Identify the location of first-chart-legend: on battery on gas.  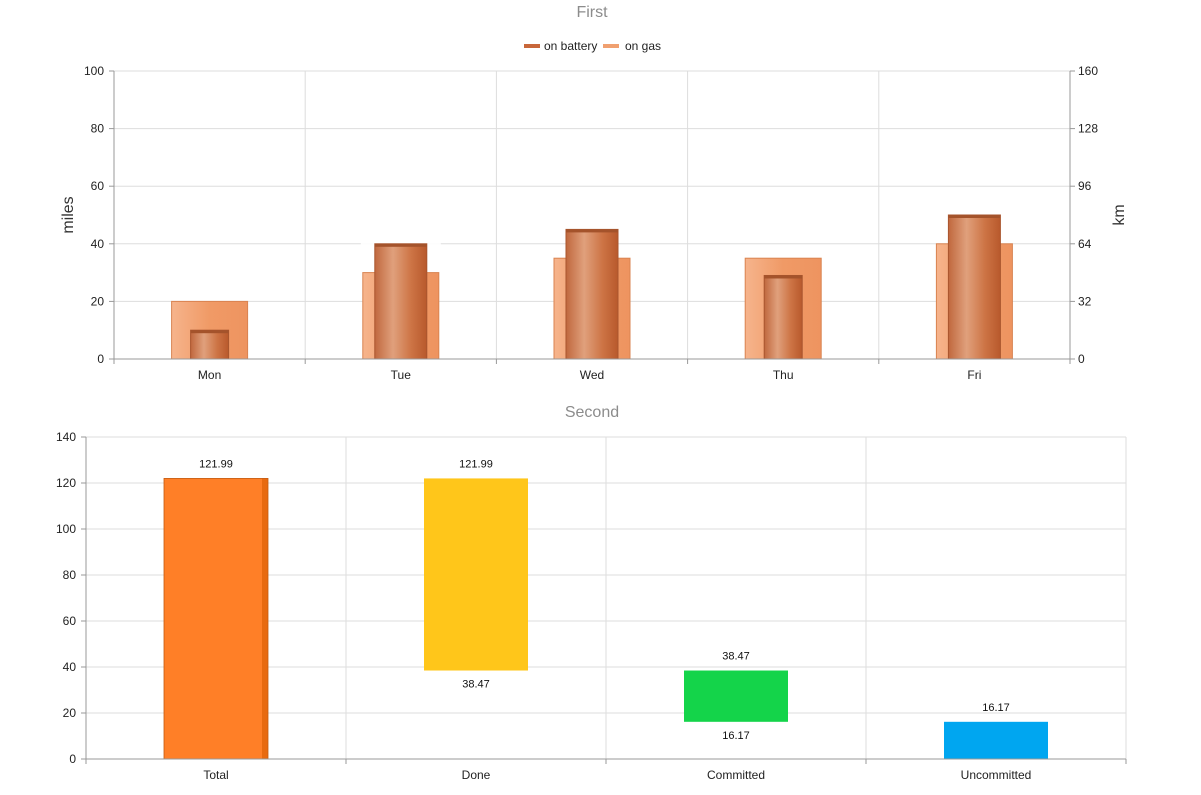
(592, 46).